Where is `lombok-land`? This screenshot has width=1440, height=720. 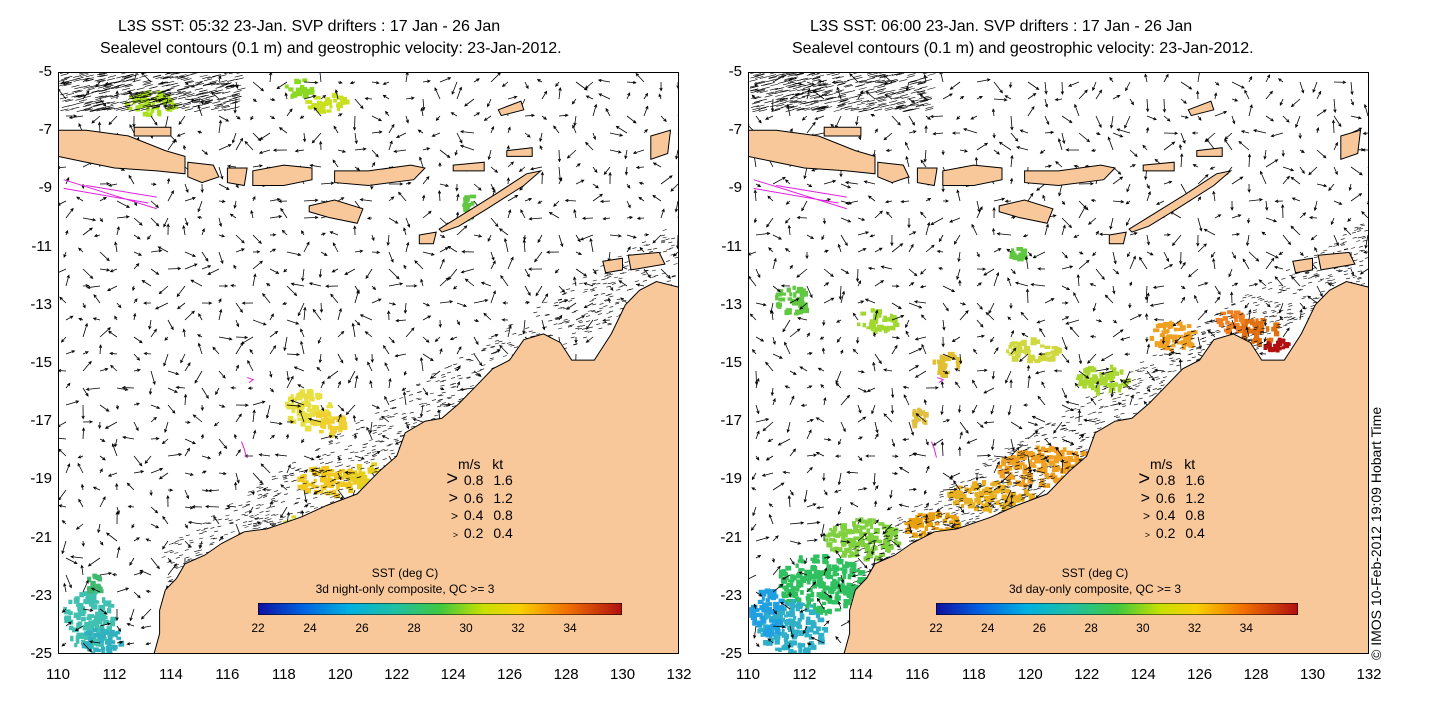
lombok-land is located at coordinates (237, 177).